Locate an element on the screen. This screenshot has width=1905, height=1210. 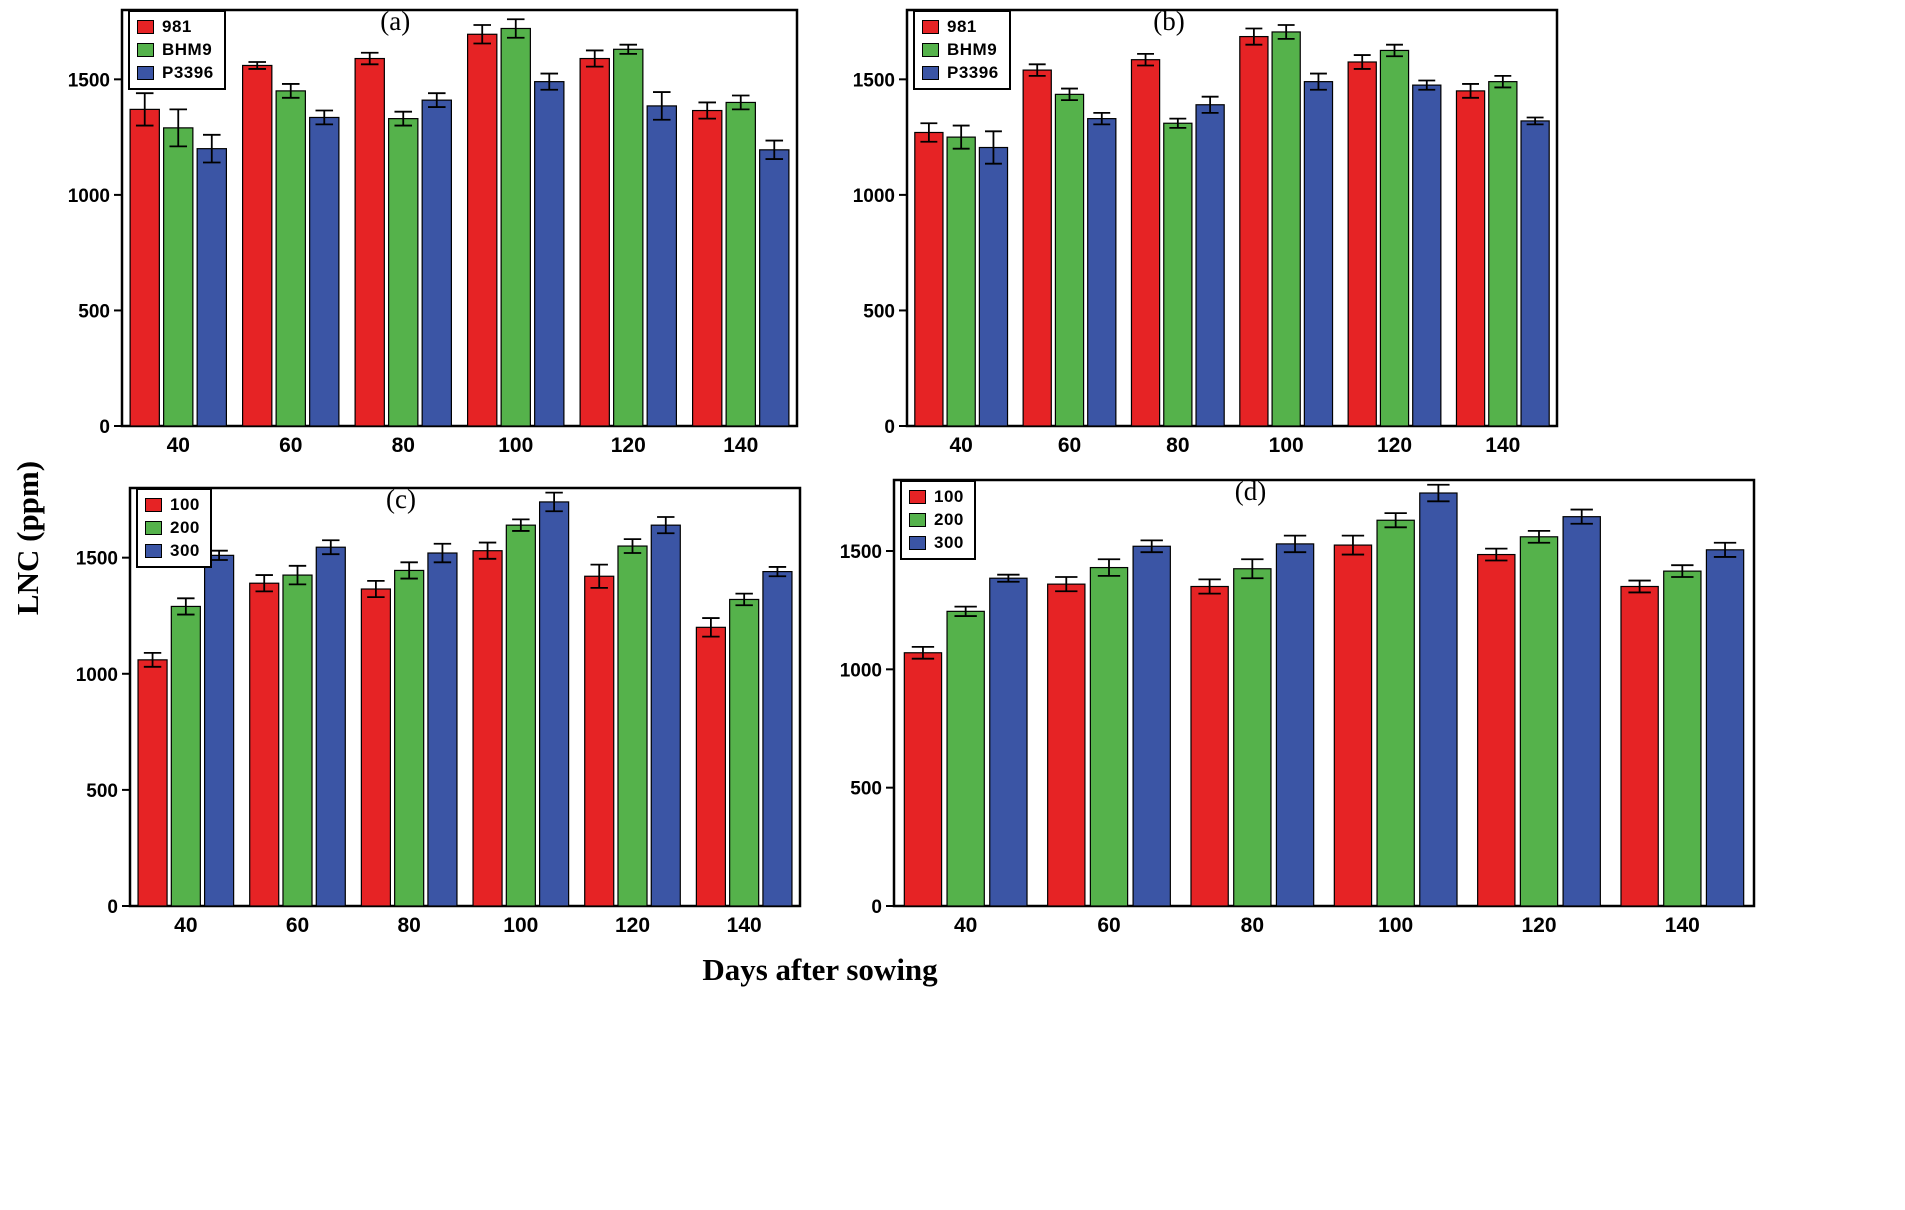
legend-c: 100 200 300 is located at coordinates (174, 528).